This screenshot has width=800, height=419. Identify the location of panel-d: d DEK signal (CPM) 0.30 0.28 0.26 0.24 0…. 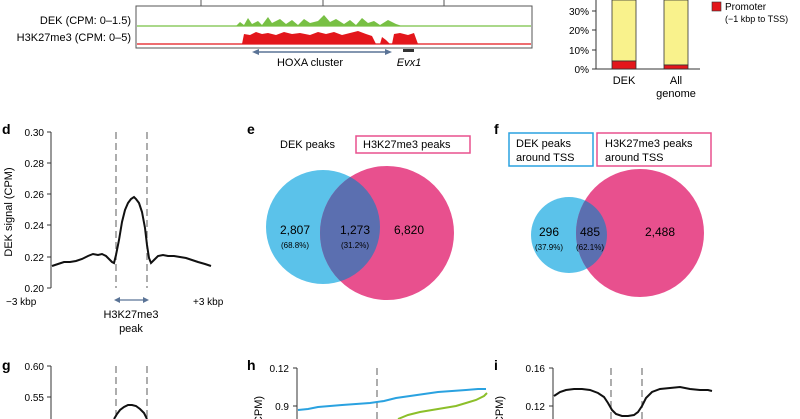
(113, 228).